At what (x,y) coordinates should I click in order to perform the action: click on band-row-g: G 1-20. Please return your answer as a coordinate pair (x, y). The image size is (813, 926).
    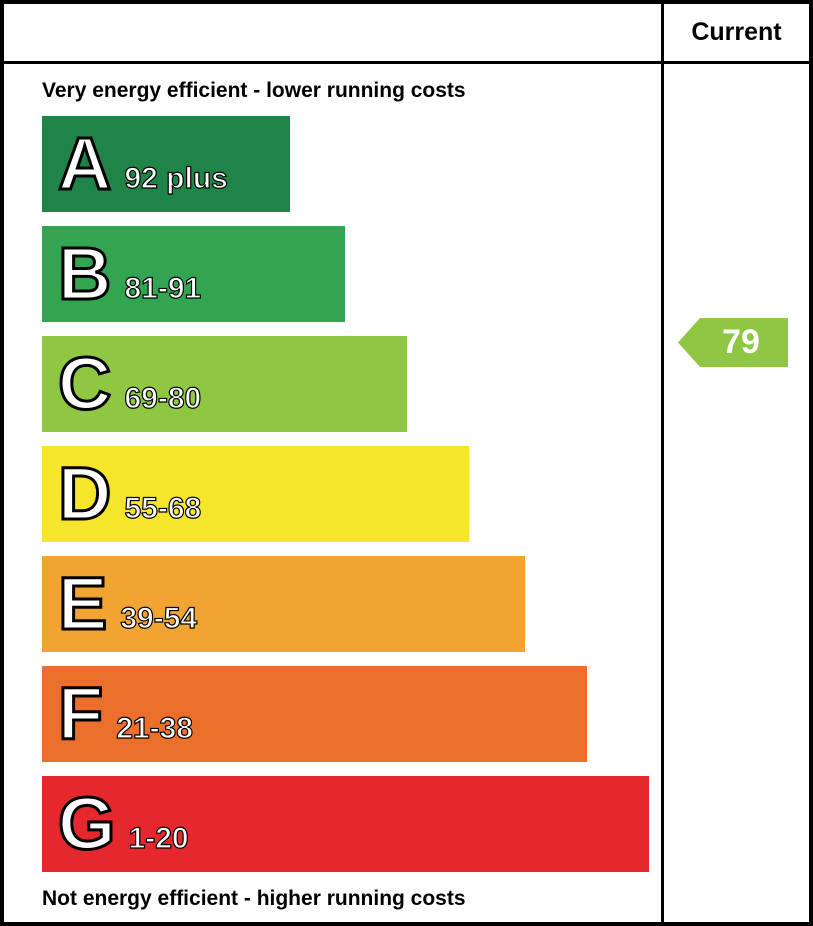
    Looking at the image, I should click on (351, 824).